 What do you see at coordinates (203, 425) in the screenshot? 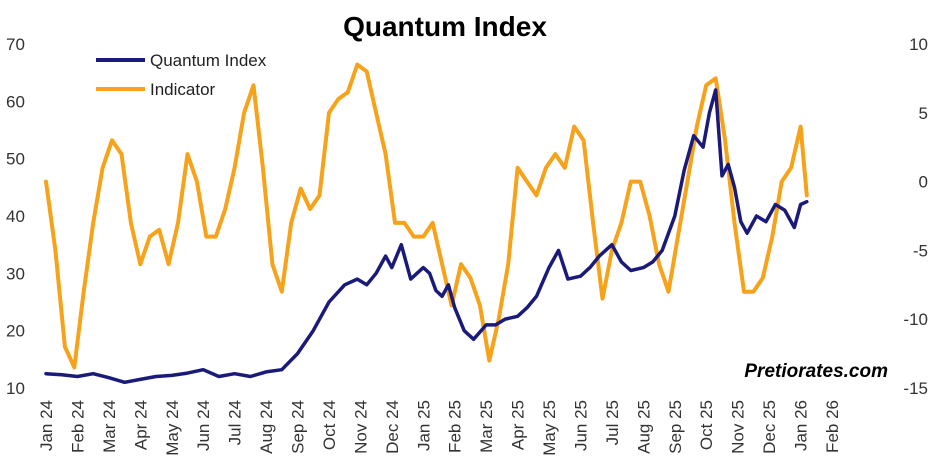
I see `x-tick-label: Jun 24` at bounding box center [203, 425].